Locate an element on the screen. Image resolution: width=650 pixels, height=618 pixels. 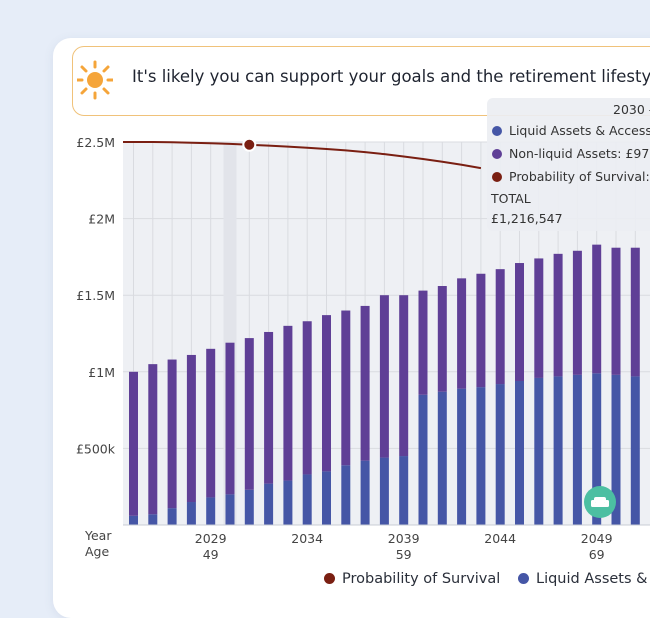
tooltip-nonliquid-label: Non-liquid Assets: £976 is located at coordinates (579, 153).